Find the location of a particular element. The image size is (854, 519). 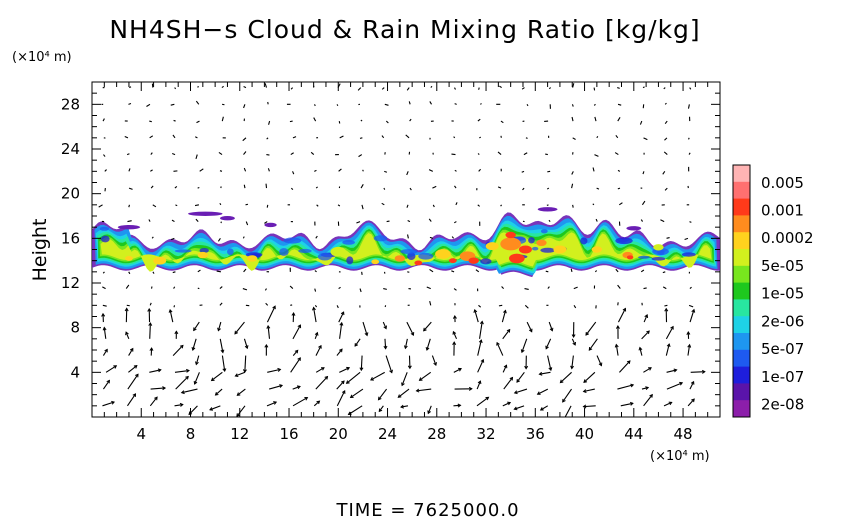

y-tick-labels: 4 8 12 16 20 24 28 is located at coordinates (70, 238).